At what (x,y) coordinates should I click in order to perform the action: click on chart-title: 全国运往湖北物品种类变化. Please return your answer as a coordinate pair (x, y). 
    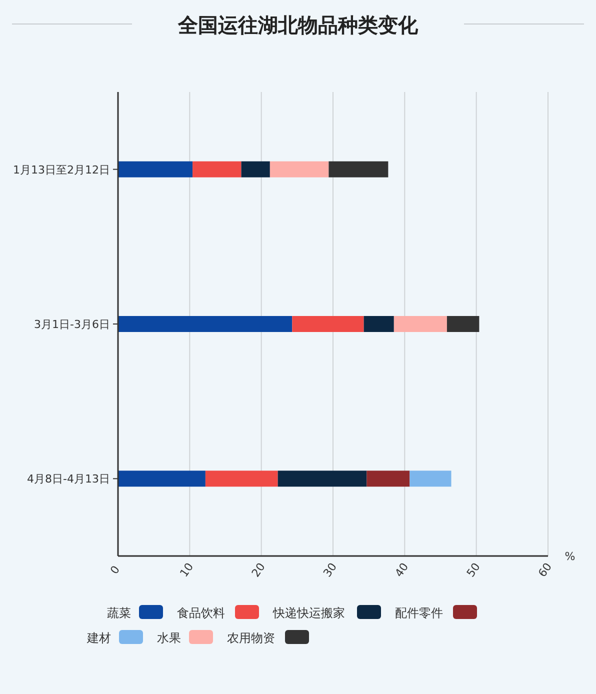
    Looking at the image, I should click on (298, 25).